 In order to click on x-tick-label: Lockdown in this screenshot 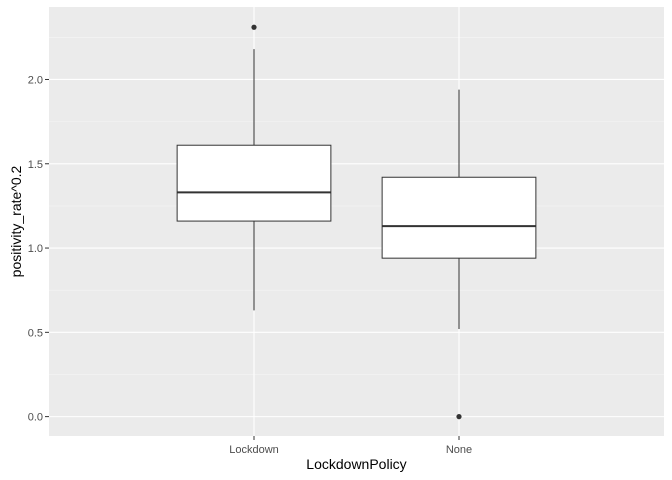, I will do `click(254, 450)`.